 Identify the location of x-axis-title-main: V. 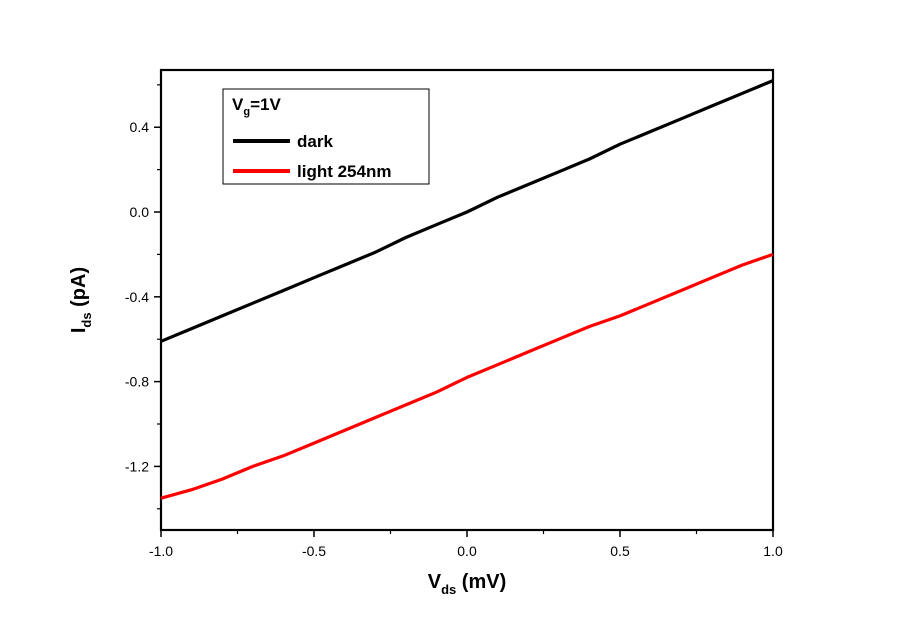
(435, 582).